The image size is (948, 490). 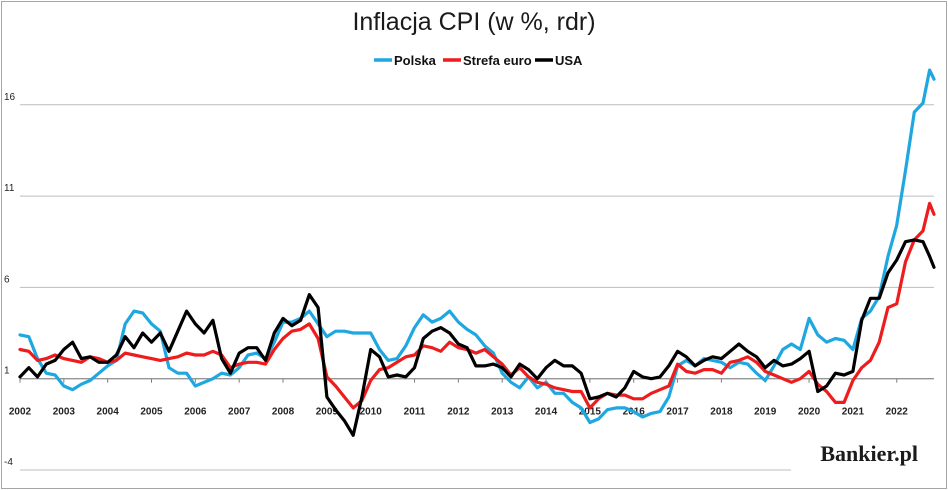 I want to click on y-tick-label: 6, so click(x=7, y=279).